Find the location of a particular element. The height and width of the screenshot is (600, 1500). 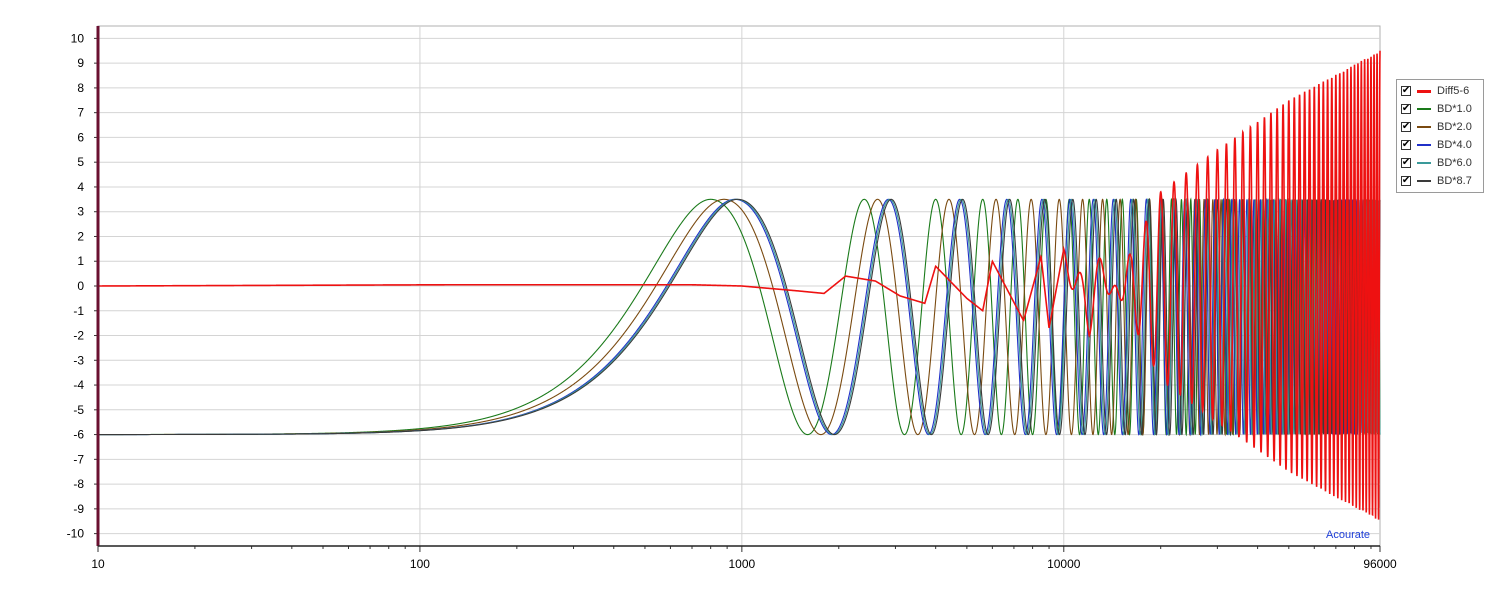

x-tick-label: 96000 is located at coordinates (1380, 564).